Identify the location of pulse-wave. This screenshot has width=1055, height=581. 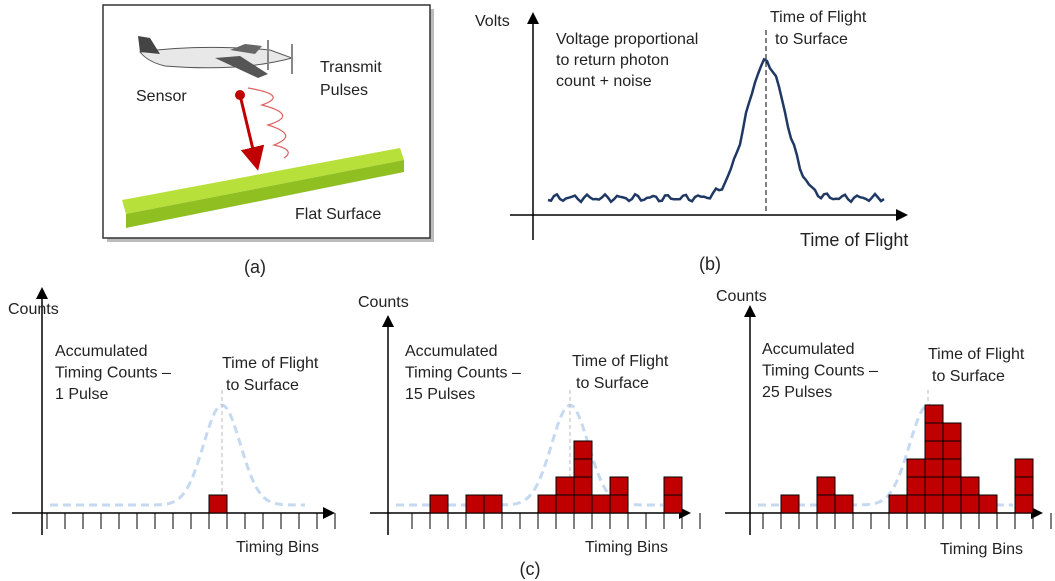
(268, 123).